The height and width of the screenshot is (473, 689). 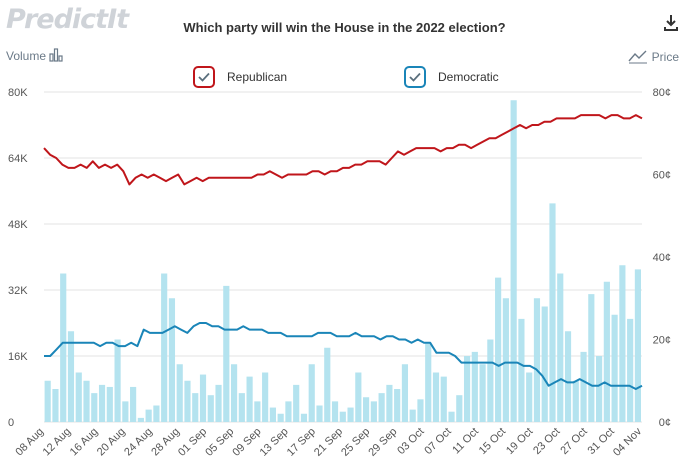 I want to click on x-tick-label: 19 Oct, so click(x=519, y=441).